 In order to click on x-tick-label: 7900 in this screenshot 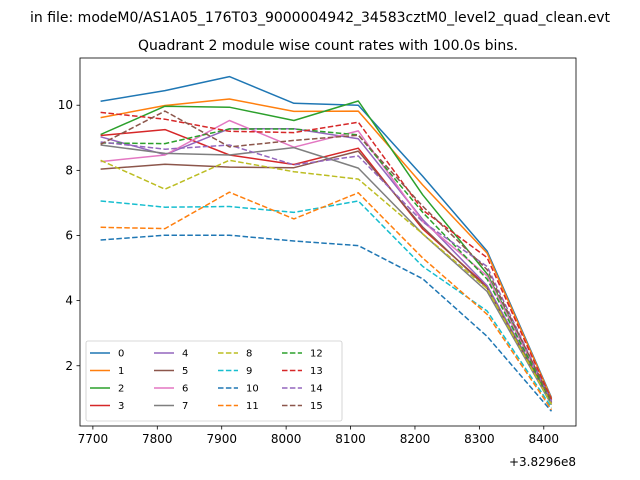, I will do `click(221, 439)`.